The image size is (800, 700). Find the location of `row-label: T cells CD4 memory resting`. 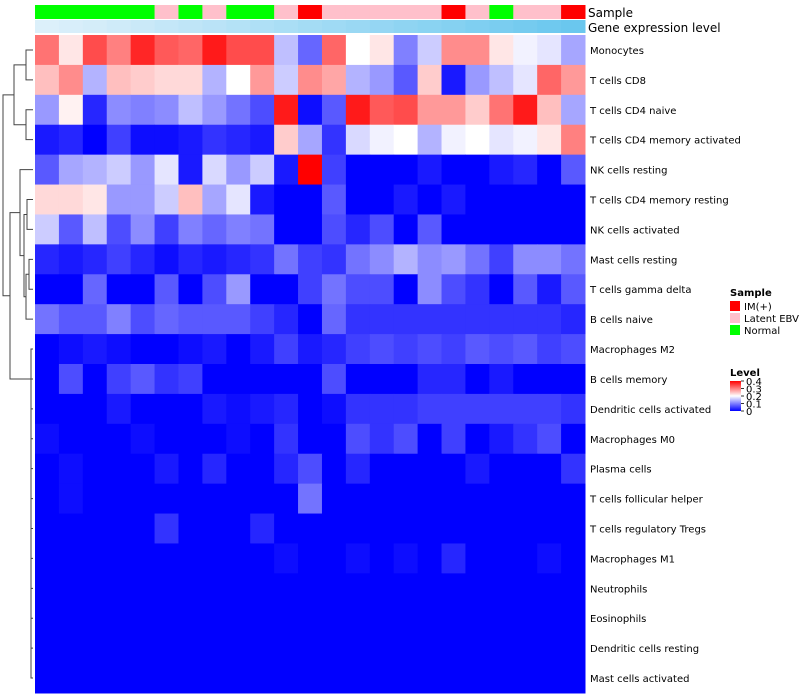

row-label: T cells CD4 memory resting is located at coordinates (659, 201).